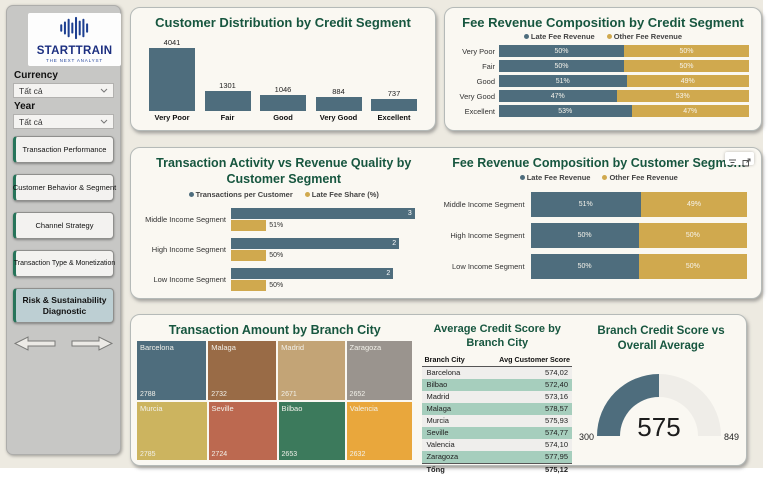 Image resolution: width=768 pixels, height=480 pixels. I want to click on stacked-row: Very Poor 50% 50%, so click(600, 51).